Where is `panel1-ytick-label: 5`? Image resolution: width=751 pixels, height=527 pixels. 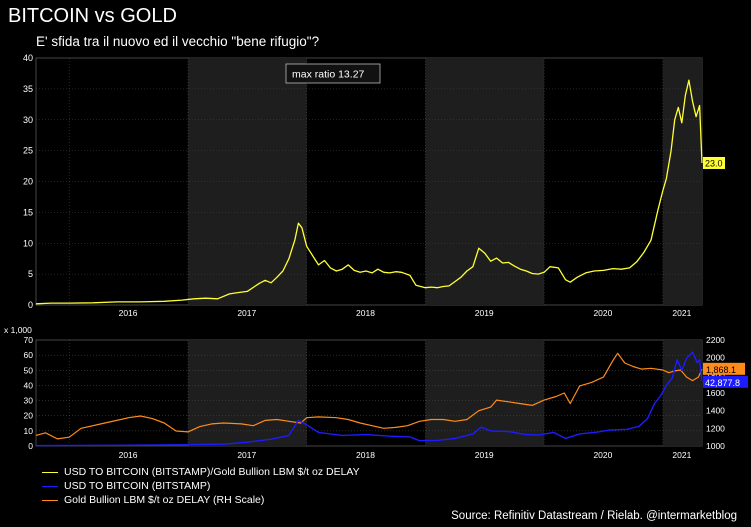
panel1-ytick-label: 5 is located at coordinates (30, 274).